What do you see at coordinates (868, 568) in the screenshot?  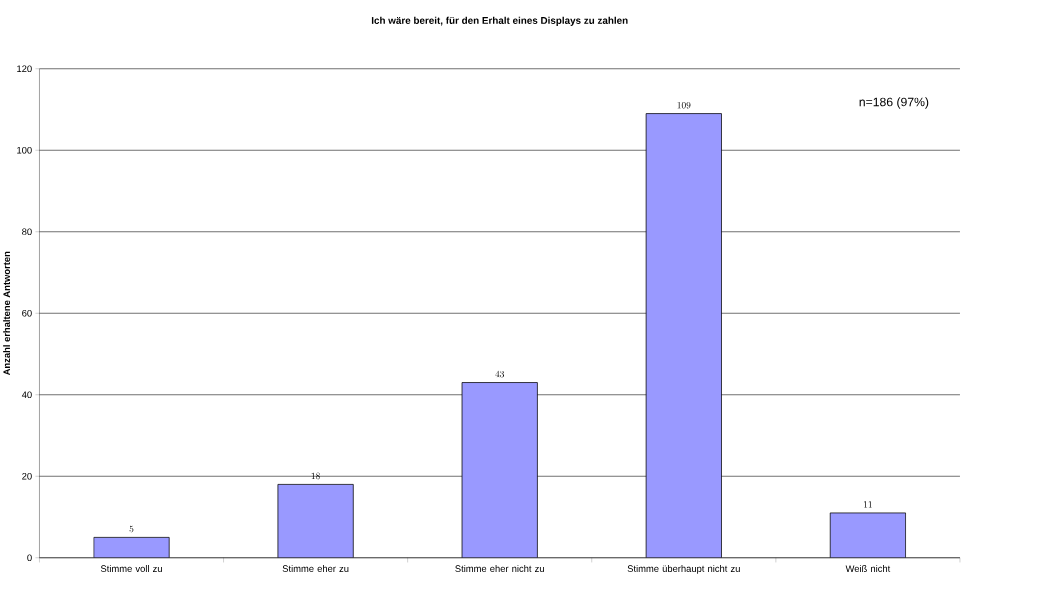 I see `x-tick-label: Weiß nicht` at bounding box center [868, 568].